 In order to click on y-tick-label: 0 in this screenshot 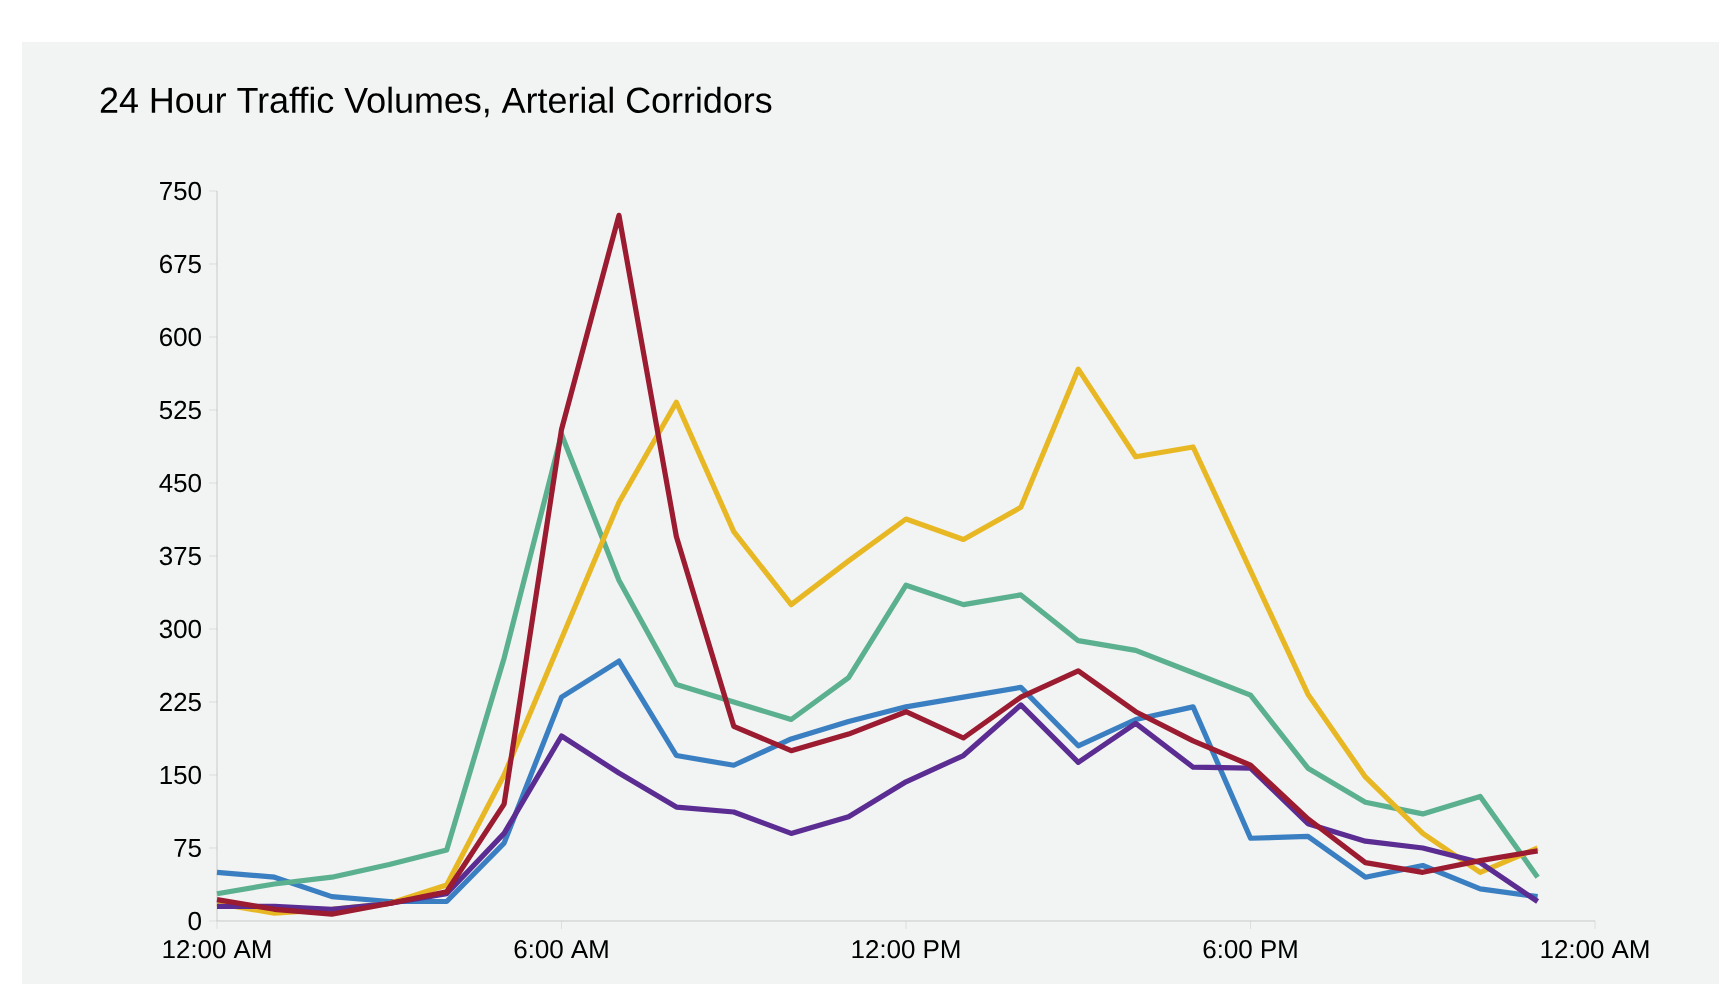, I will do `click(194, 921)`.